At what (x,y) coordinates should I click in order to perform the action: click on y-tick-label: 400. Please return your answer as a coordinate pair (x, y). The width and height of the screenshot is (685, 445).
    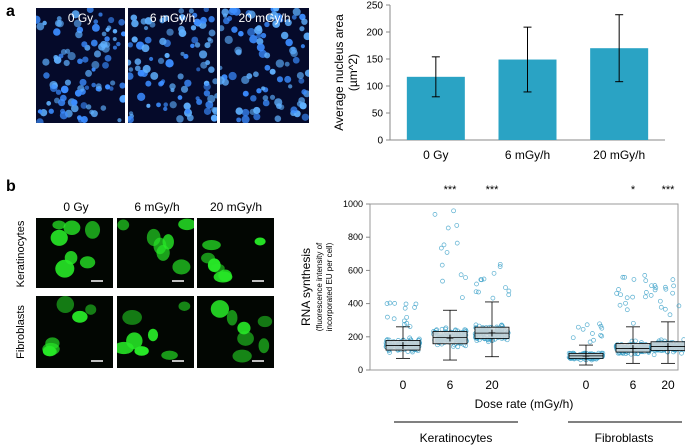
    Looking at the image, I should click on (355, 304).